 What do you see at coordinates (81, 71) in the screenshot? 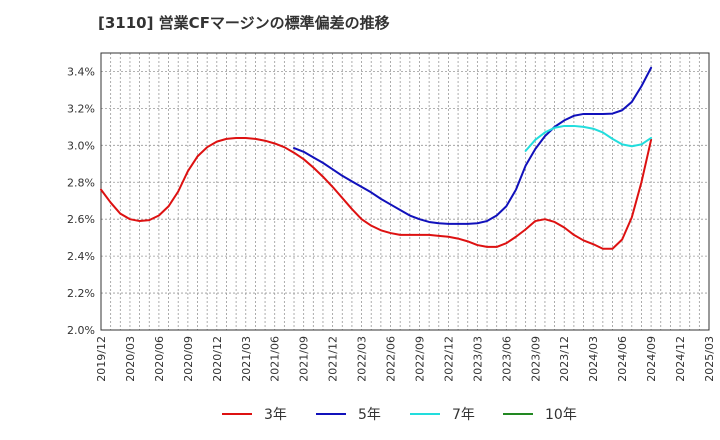
I see `y-tick-label: 3.4%` at bounding box center [81, 71].